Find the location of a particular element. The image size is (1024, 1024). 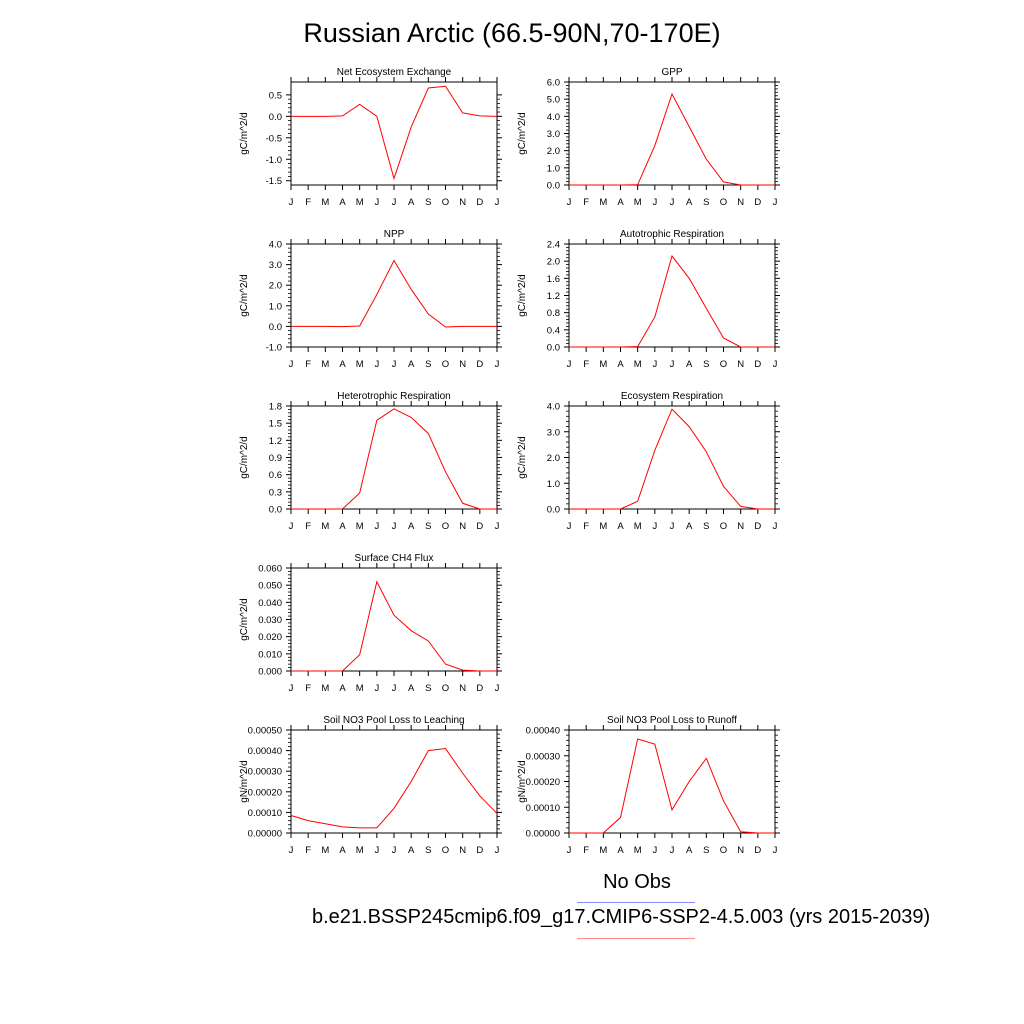

chart-6-ytick-label: 4.0 is located at coordinates (553, 407).